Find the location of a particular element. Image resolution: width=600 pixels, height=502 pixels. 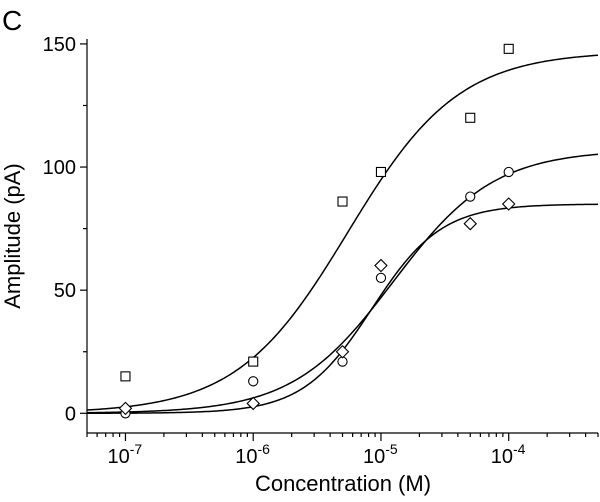

y-tick-label: 50 is located at coordinates (65, 291).